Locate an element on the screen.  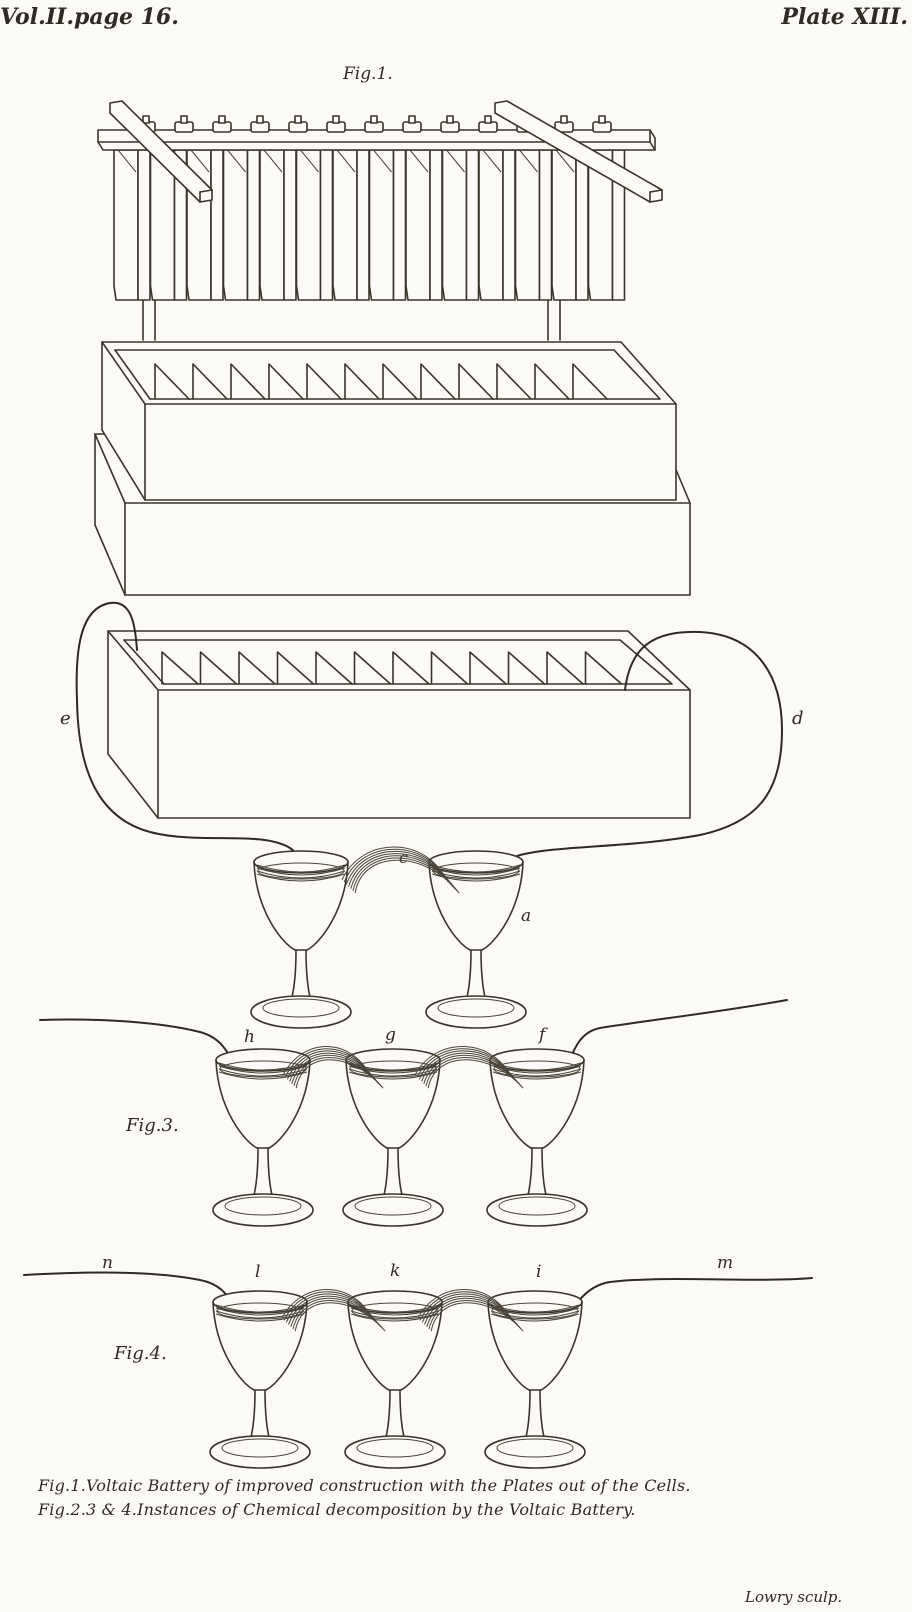
wire-m is located at coordinates (690, 1296).